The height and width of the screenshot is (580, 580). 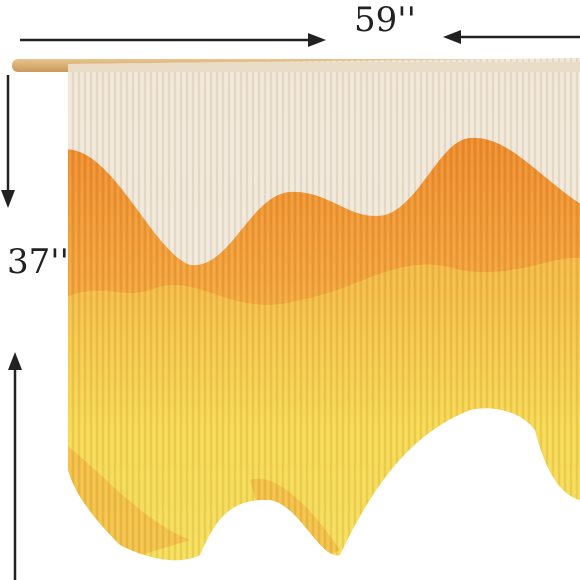 I want to click on height-arrows, so click(x=11, y=327).